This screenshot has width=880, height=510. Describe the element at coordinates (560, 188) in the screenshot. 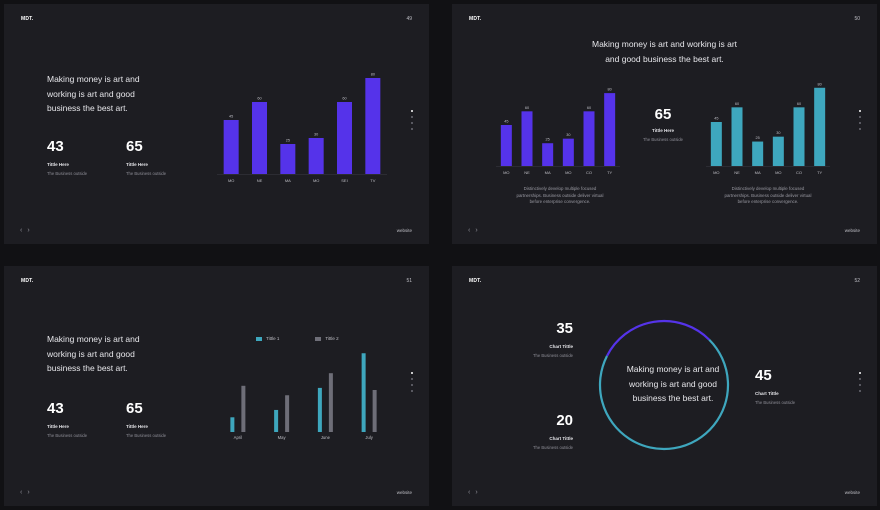

I see `description-line: Distinctively develop multiple focused` at that location.